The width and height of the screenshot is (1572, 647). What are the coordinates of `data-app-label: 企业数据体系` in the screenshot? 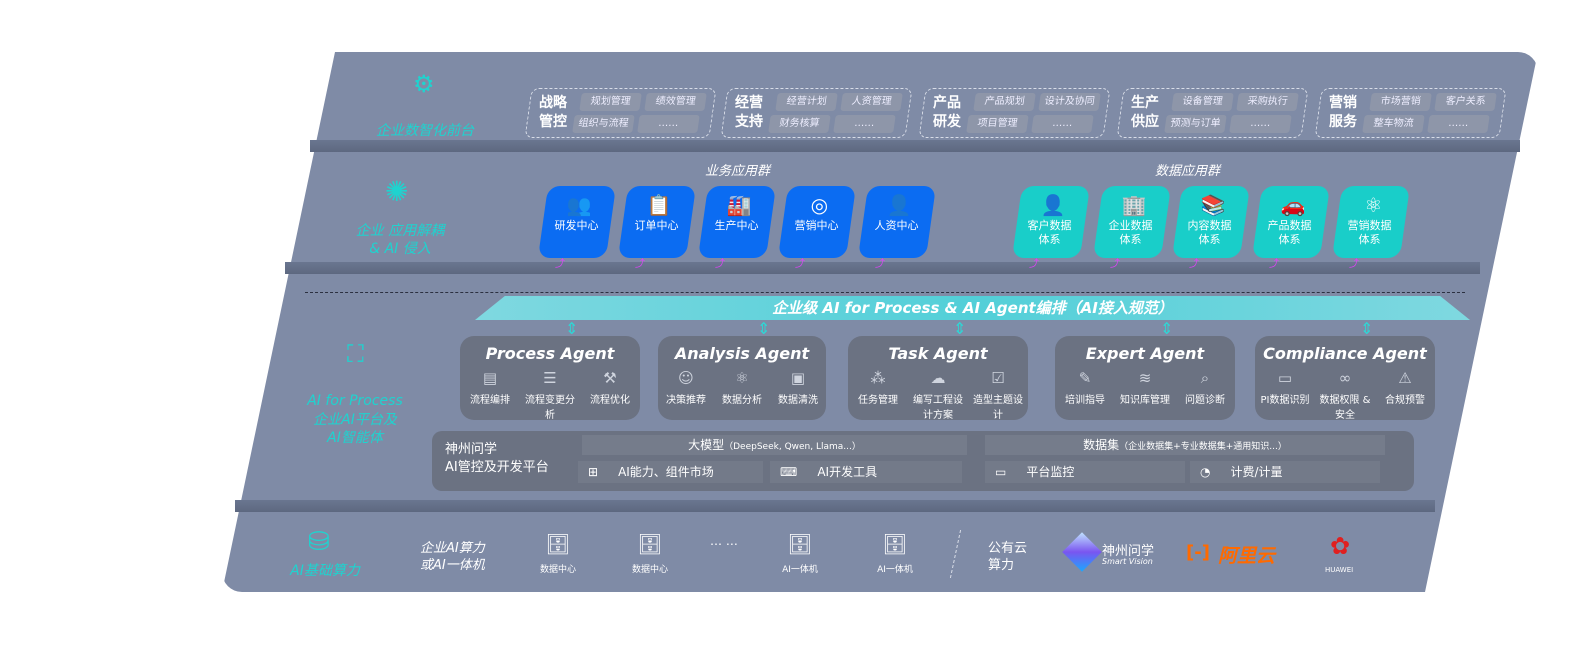 It's located at (1130, 232).